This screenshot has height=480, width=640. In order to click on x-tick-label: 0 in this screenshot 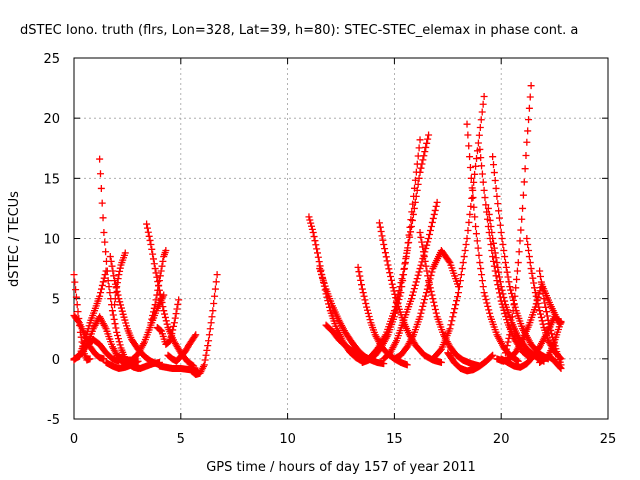, I will do `click(74, 439)`.